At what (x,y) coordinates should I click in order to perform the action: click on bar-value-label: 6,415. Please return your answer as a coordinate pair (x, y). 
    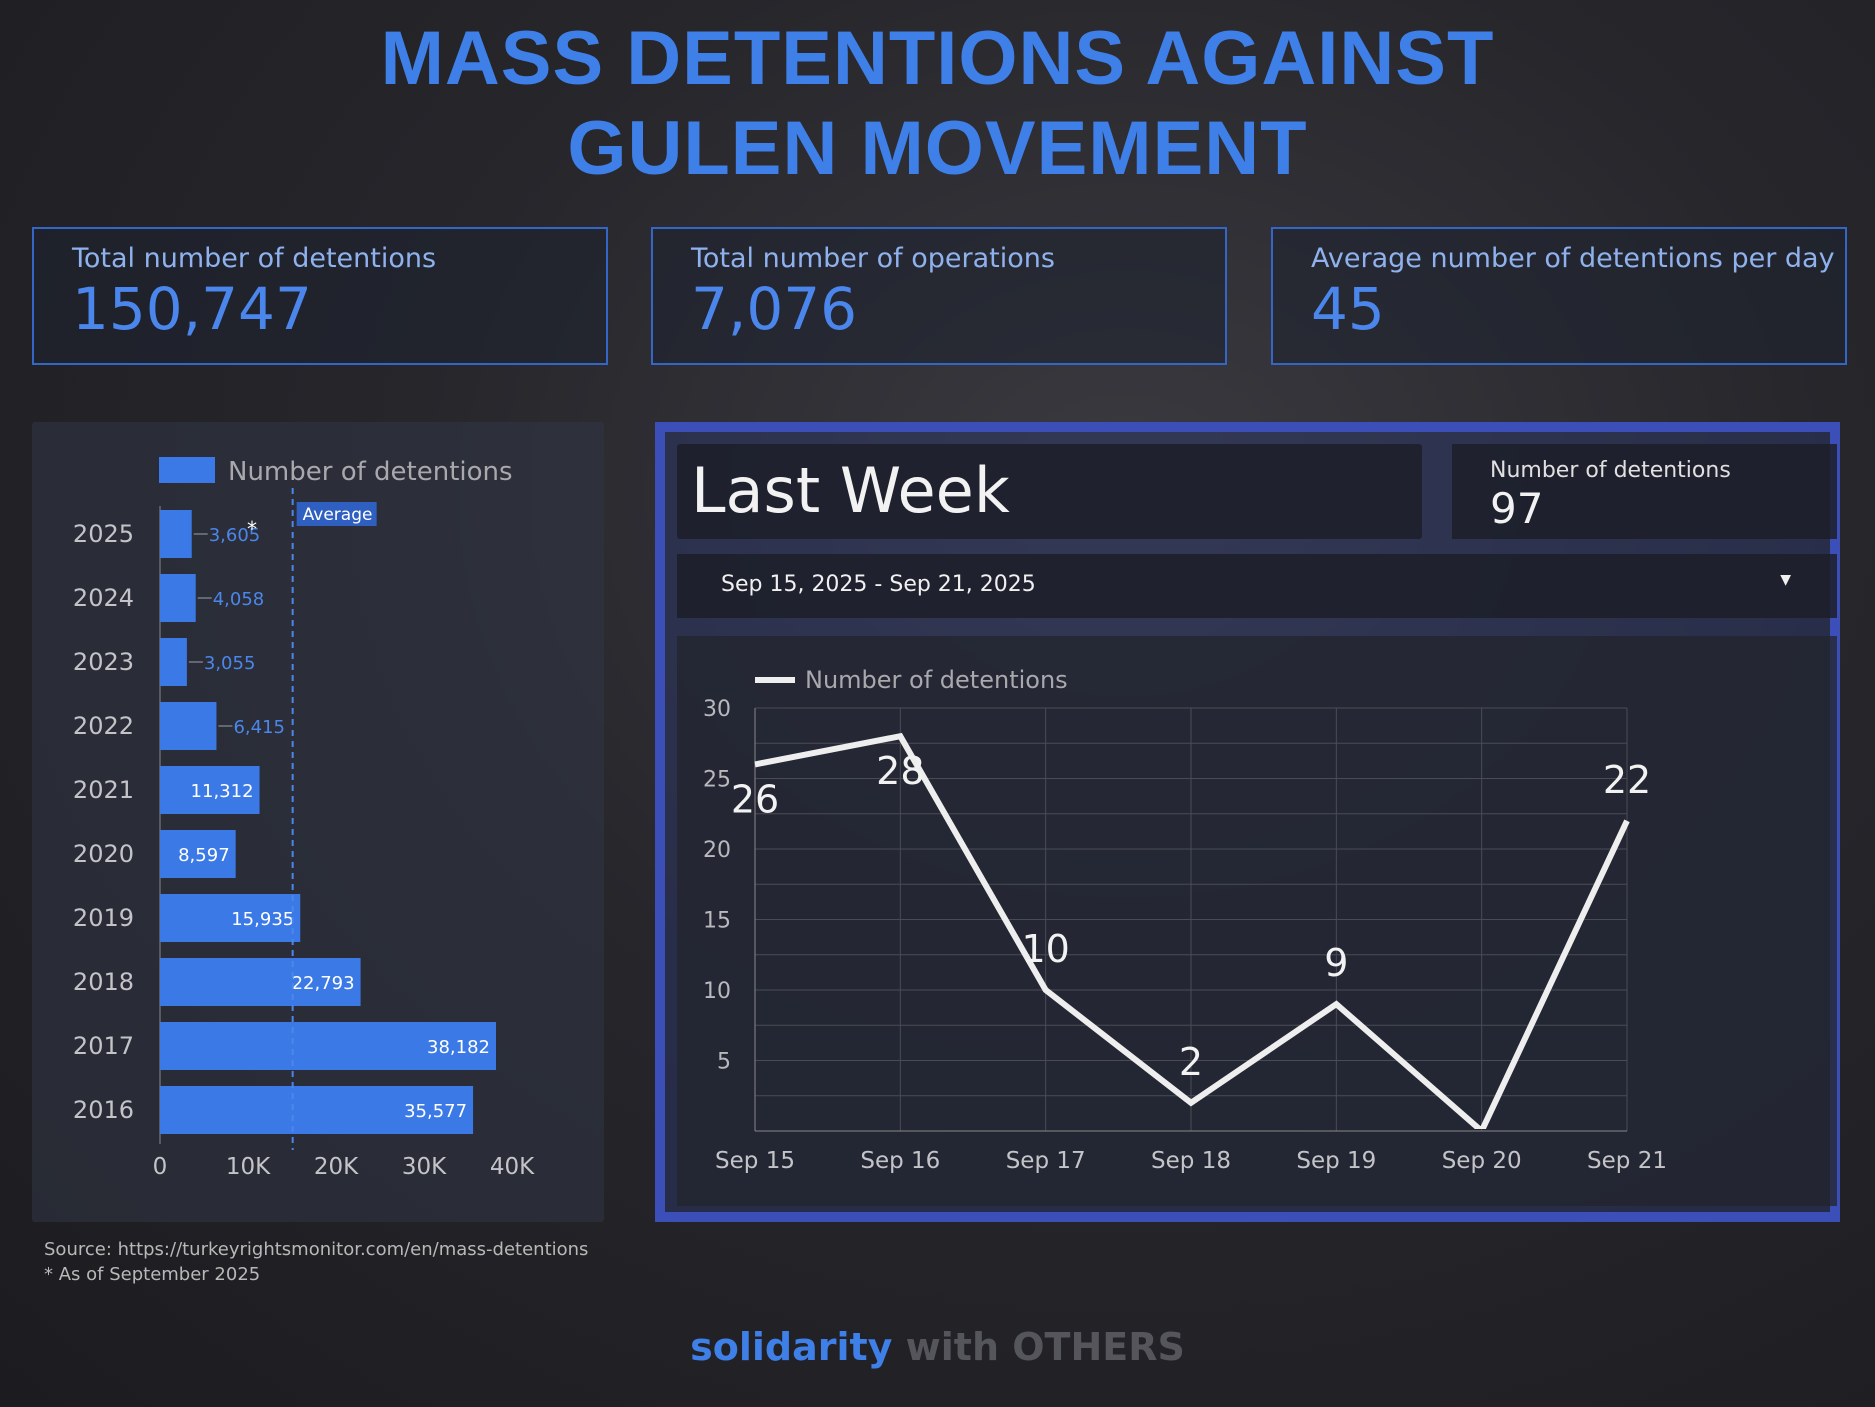
    Looking at the image, I should click on (259, 727).